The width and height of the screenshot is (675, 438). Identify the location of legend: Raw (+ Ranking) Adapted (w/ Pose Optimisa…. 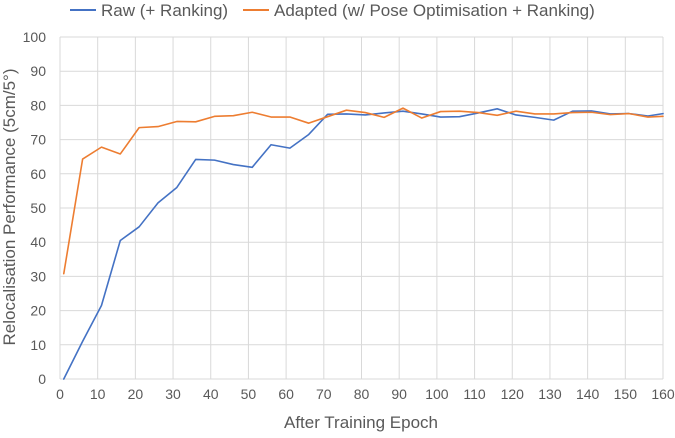
(332, 10).